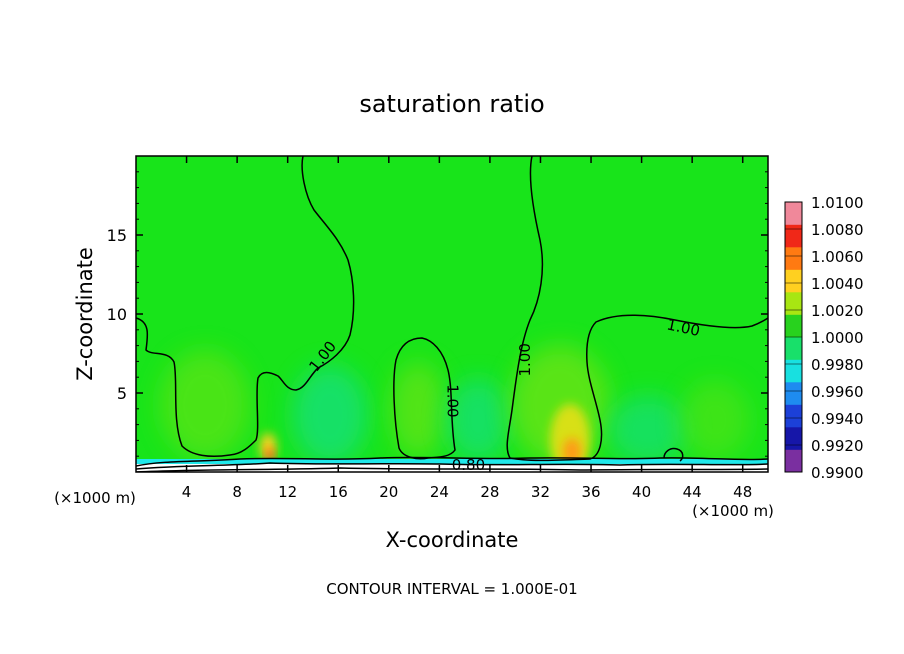 This screenshot has height=654, width=904. I want to click on field-surface-band-cyan, so click(452, 462).